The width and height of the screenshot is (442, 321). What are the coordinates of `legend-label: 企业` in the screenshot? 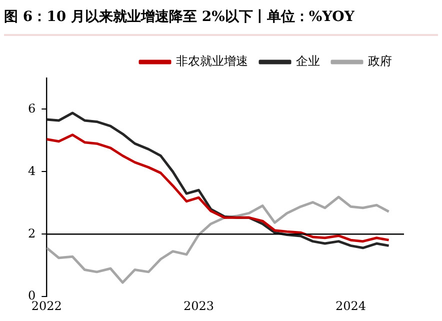 It's located at (308, 61).